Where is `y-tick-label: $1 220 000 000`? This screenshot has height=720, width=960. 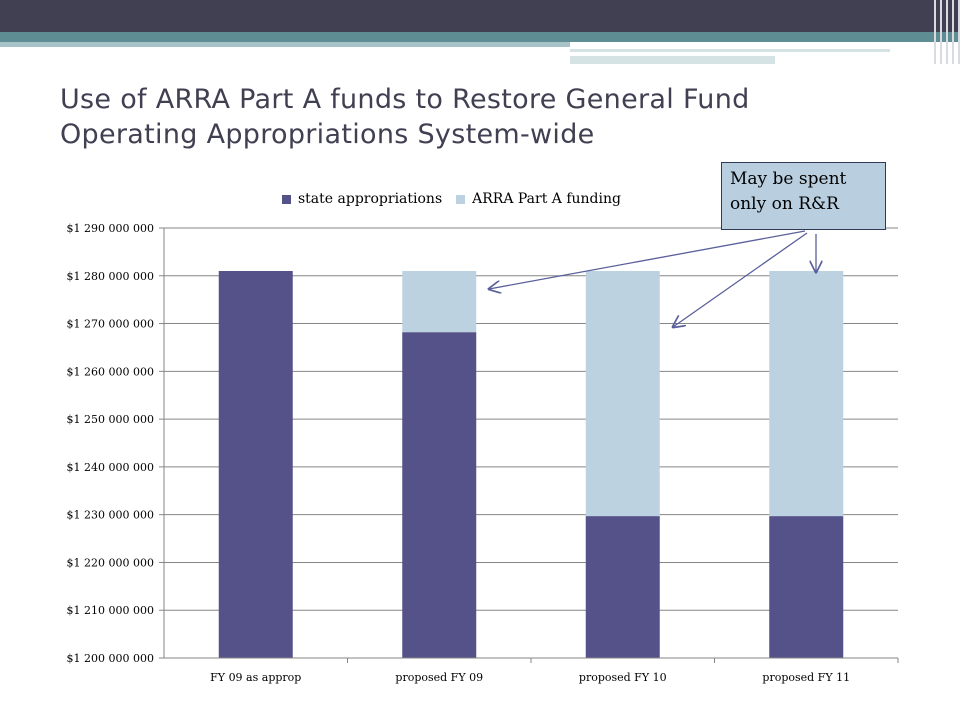 y-tick-label: $1 220 000 000 is located at coordinates (110, 562).